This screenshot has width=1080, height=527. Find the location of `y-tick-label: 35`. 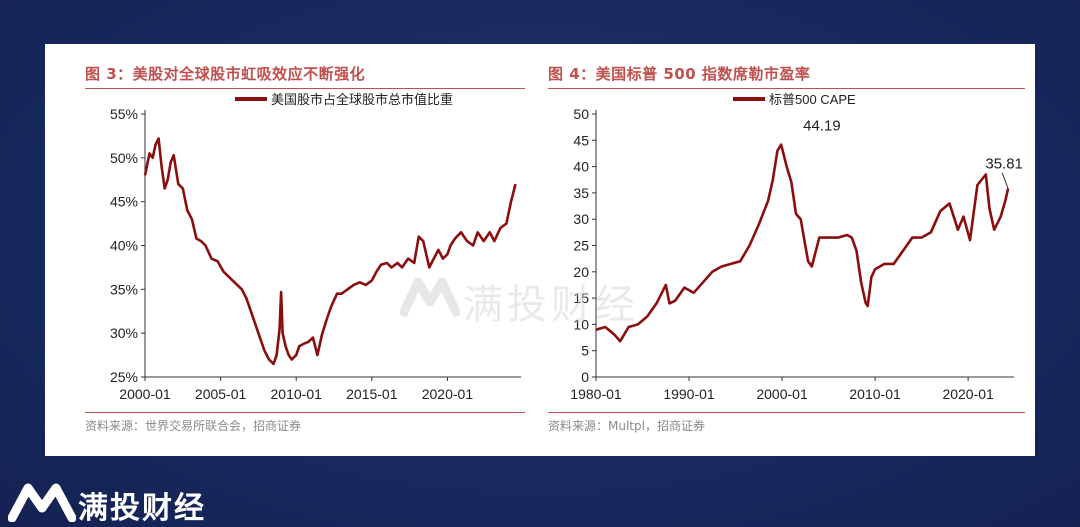

y-tick-label: 35 is located at coordinates (581, 193).